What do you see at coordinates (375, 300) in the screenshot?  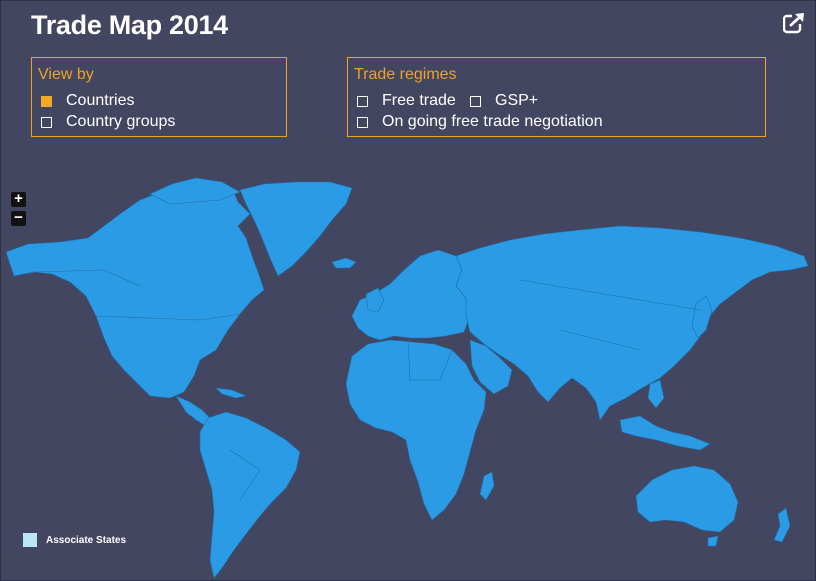 I see `british-isles` at bounding box center [375, 300].